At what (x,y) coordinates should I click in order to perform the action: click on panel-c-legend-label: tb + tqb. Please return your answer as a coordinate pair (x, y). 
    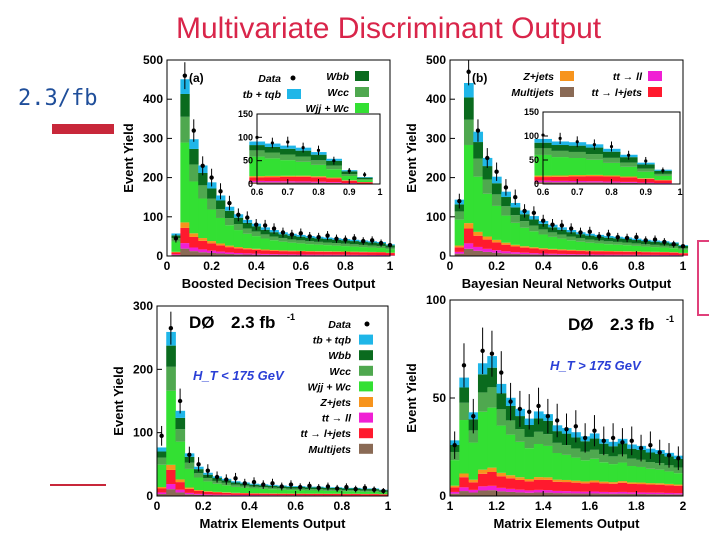
    Looking at the image, I should click on (332, 341).